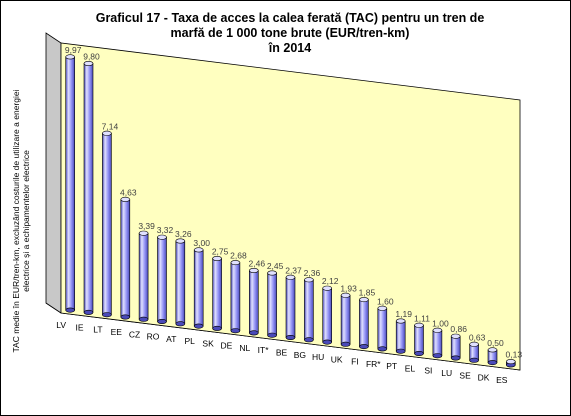  What do you see at coordinates (110, 126) in the screenshot?
I see `value-label-LT: 7,14` at bounding box center [110, 126].